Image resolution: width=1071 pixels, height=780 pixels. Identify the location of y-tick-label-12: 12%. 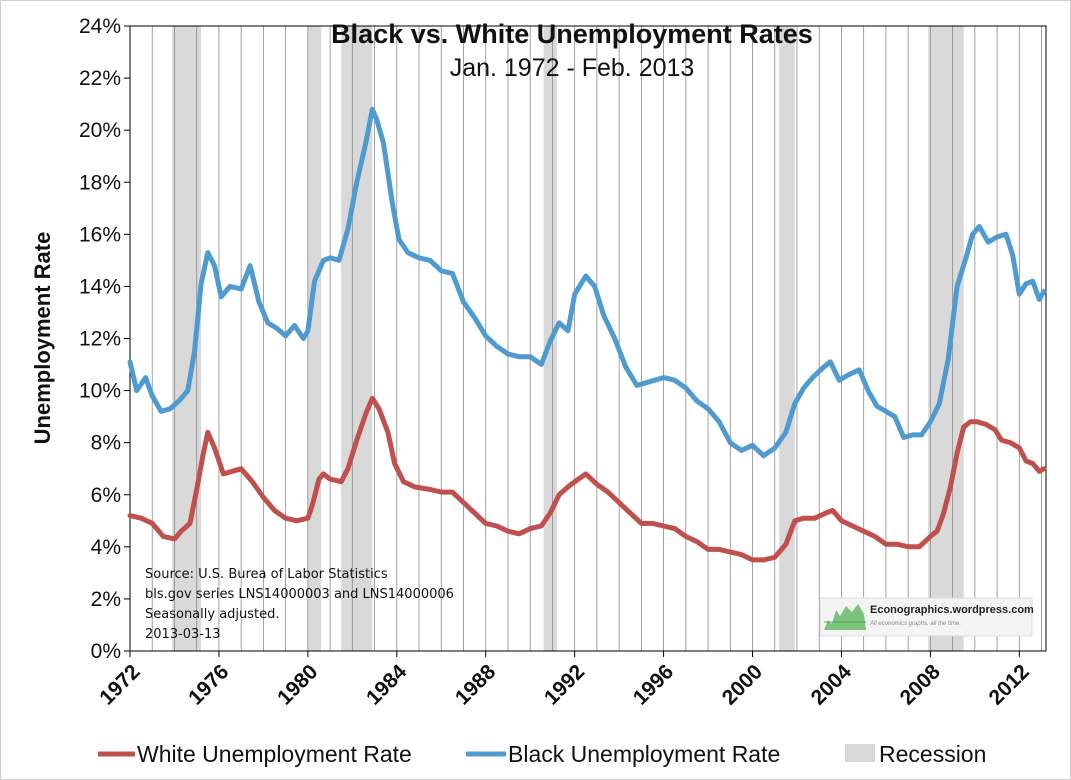
(100, 339).